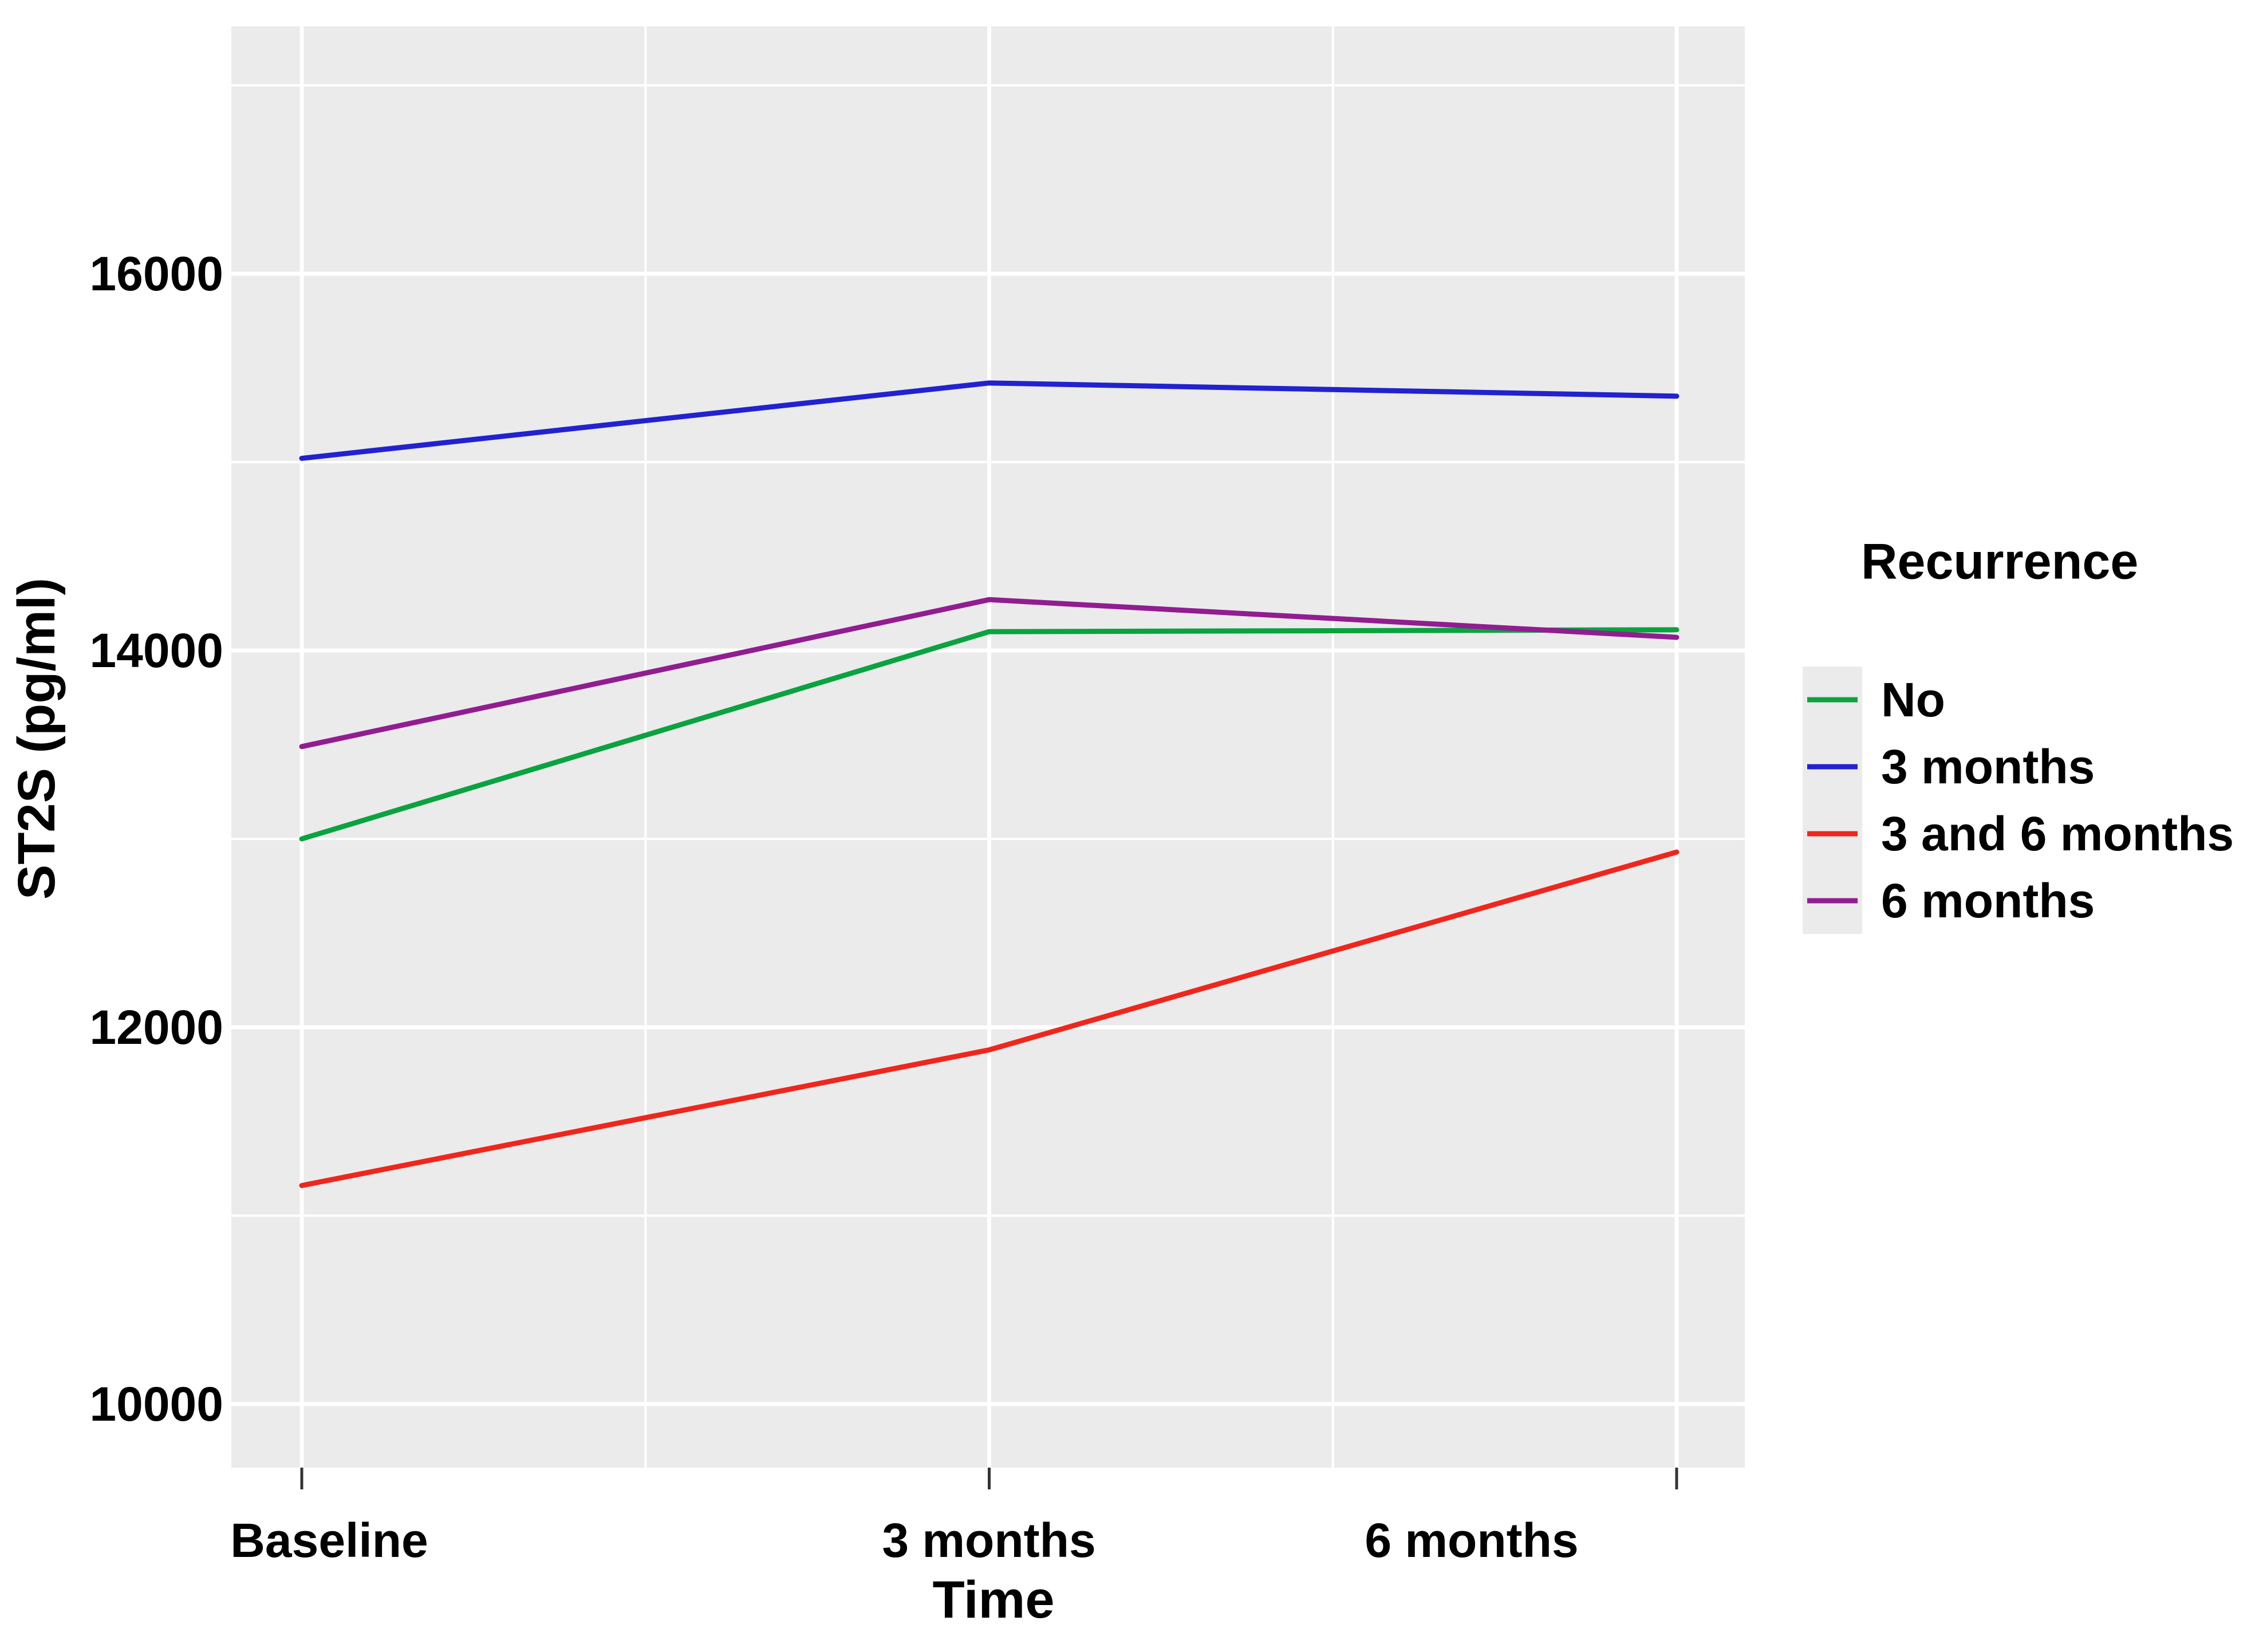 This screenshot has height=1652, width=2259. Describe the element at coordinates (989, 1540) in the screenshot. I see `x-tick-label-3-months: 3 months` at that location.